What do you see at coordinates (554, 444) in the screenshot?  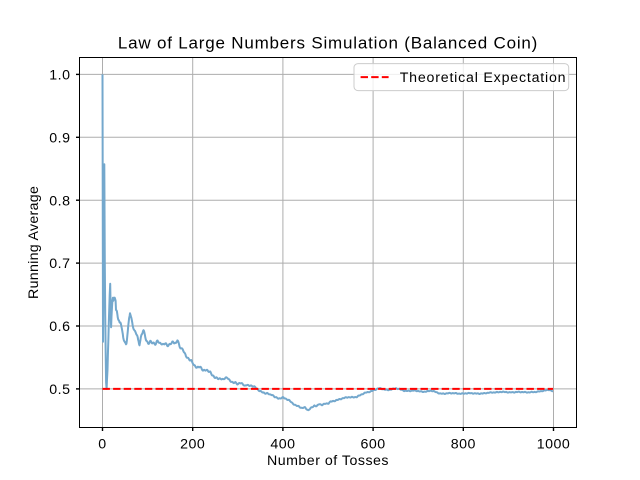 I see `svg-text: 1000` at bounding box center [554, 444].